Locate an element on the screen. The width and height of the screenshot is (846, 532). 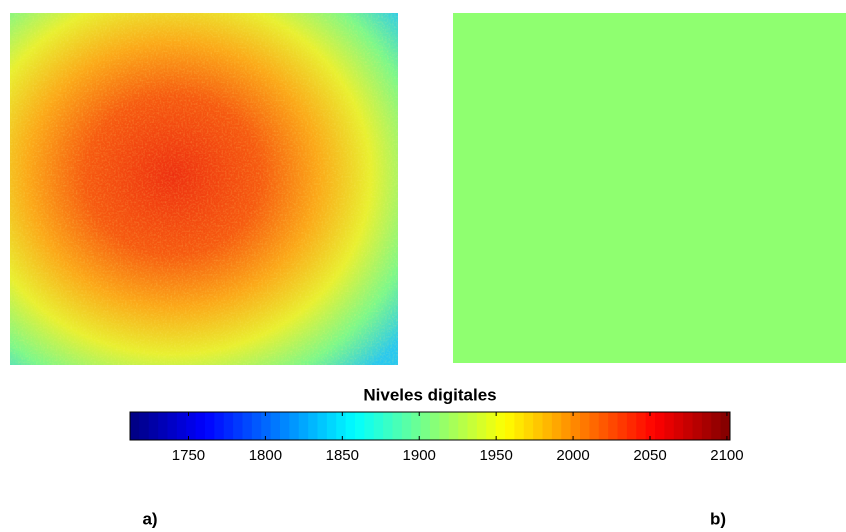
tick-label: 2050 is located at coordinates (649, 455).